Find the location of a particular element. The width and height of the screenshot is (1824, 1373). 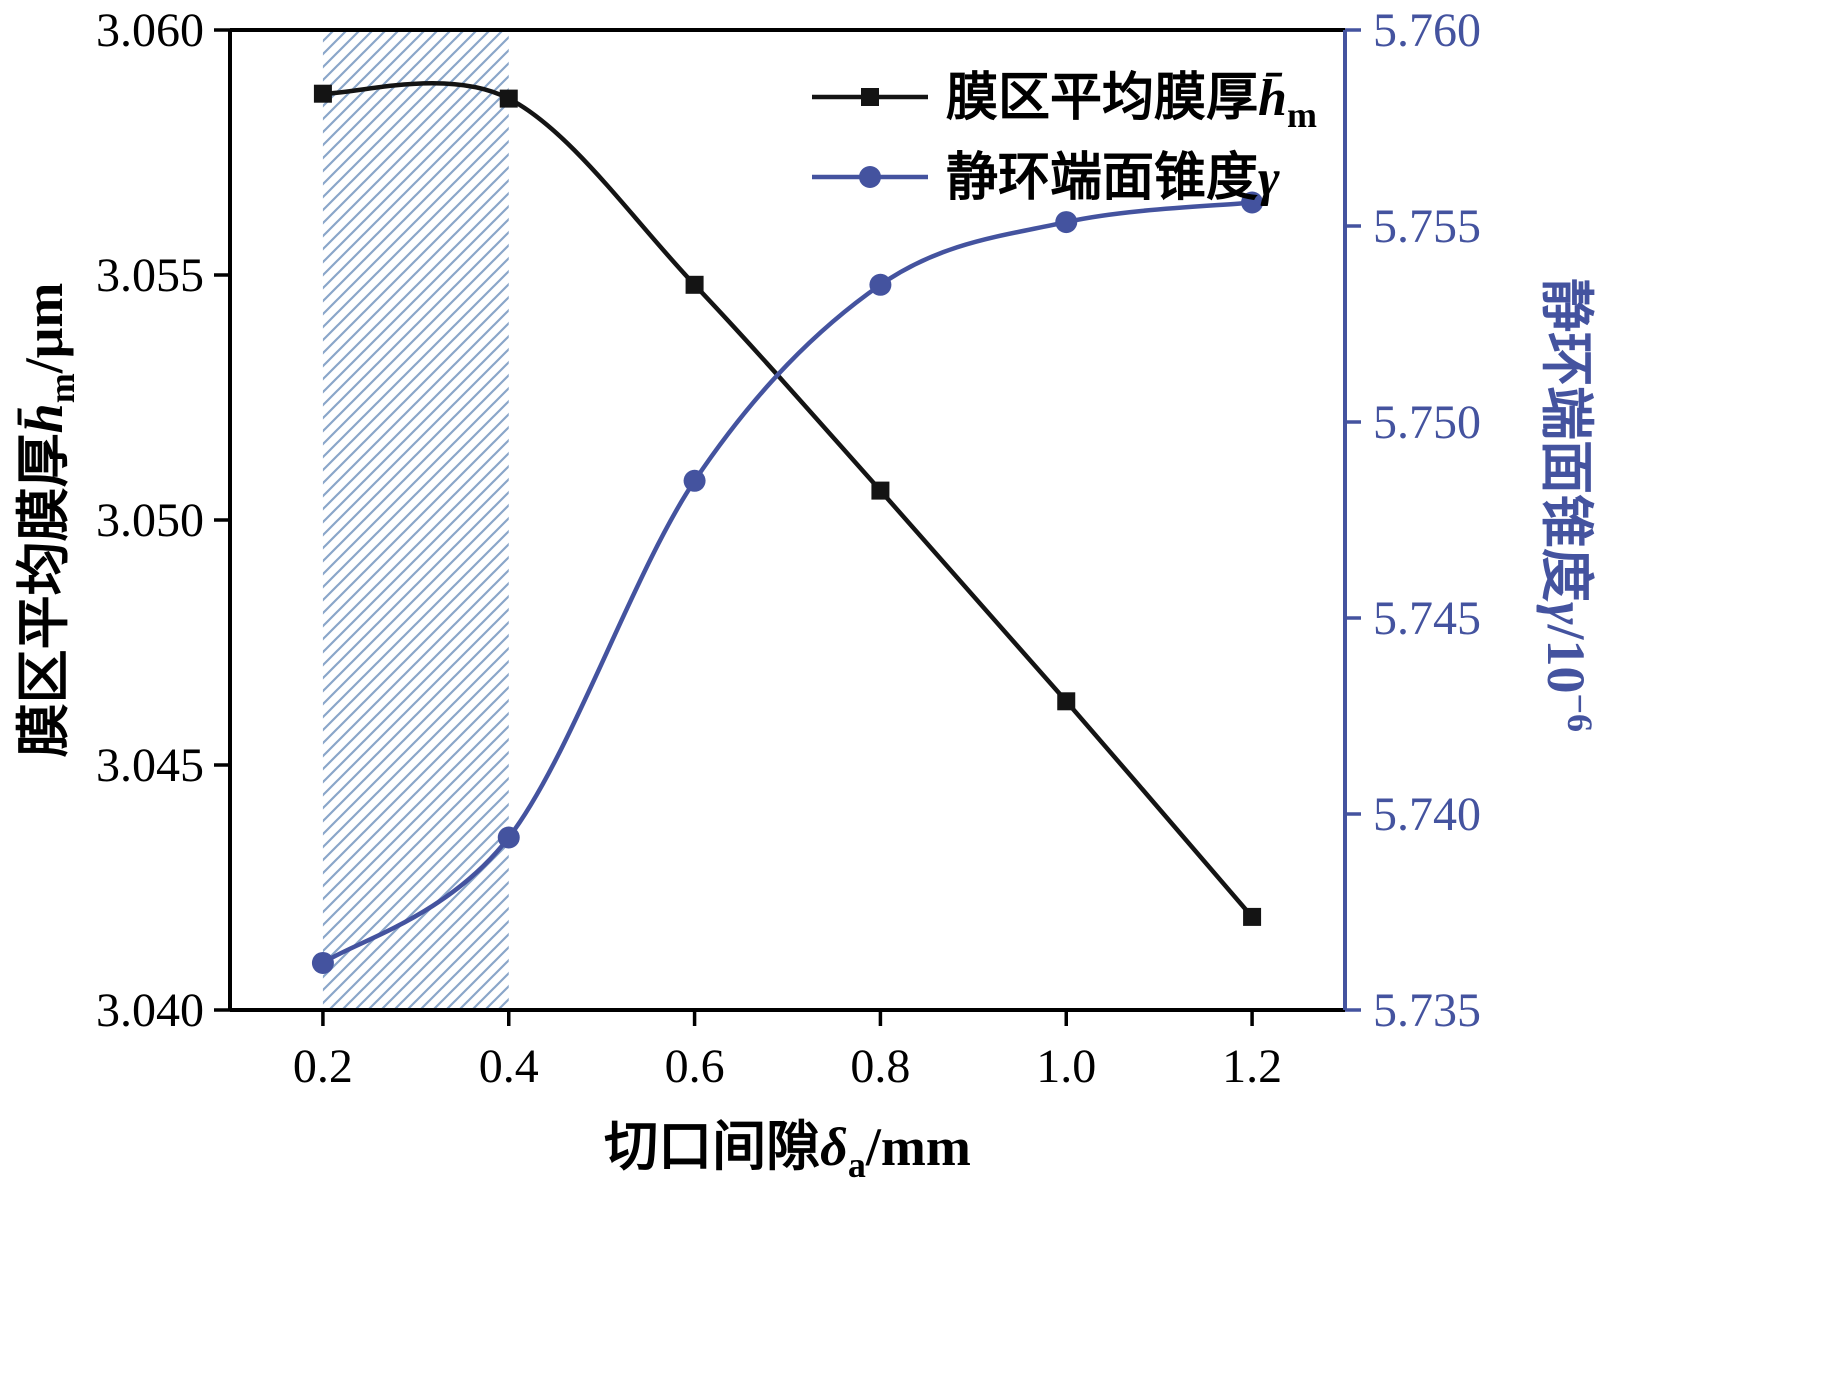

legend: 膜区平均膜厚h̄m 静环端面锥度γ is located at coordinates (1064, 138).